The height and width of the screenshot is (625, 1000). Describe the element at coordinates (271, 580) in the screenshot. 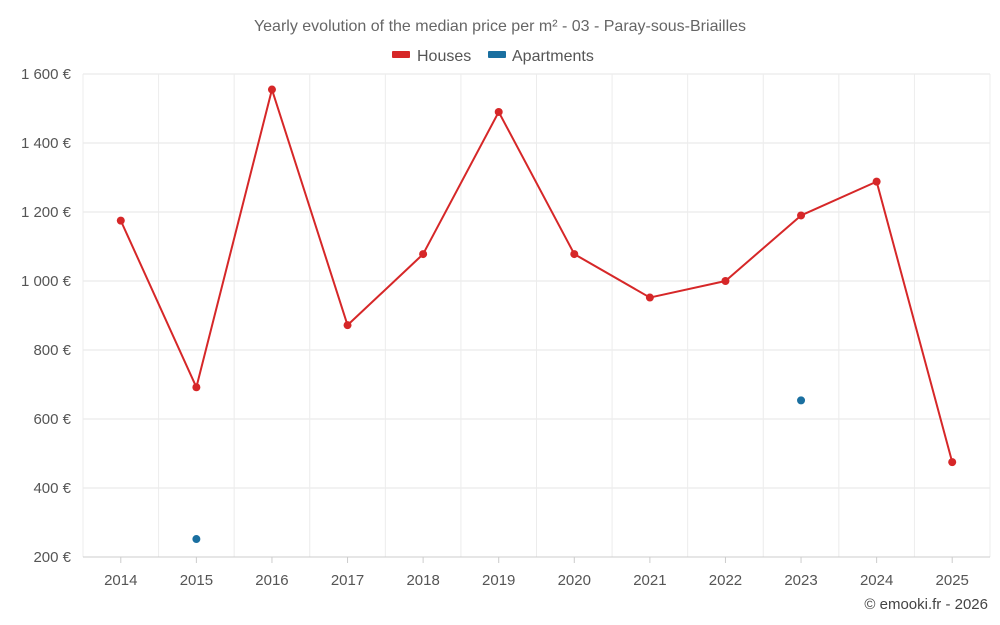

I see `x-tick-label: 2016` at that location.